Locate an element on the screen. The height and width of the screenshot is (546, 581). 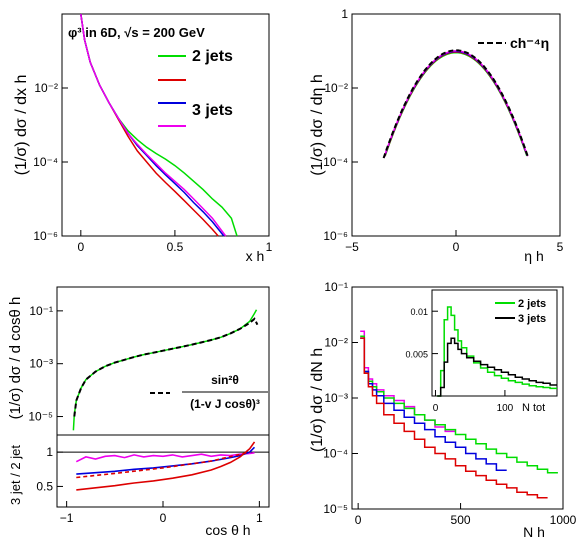
ratio-y-tick-label: 1 is located at coordinates (49, 452).